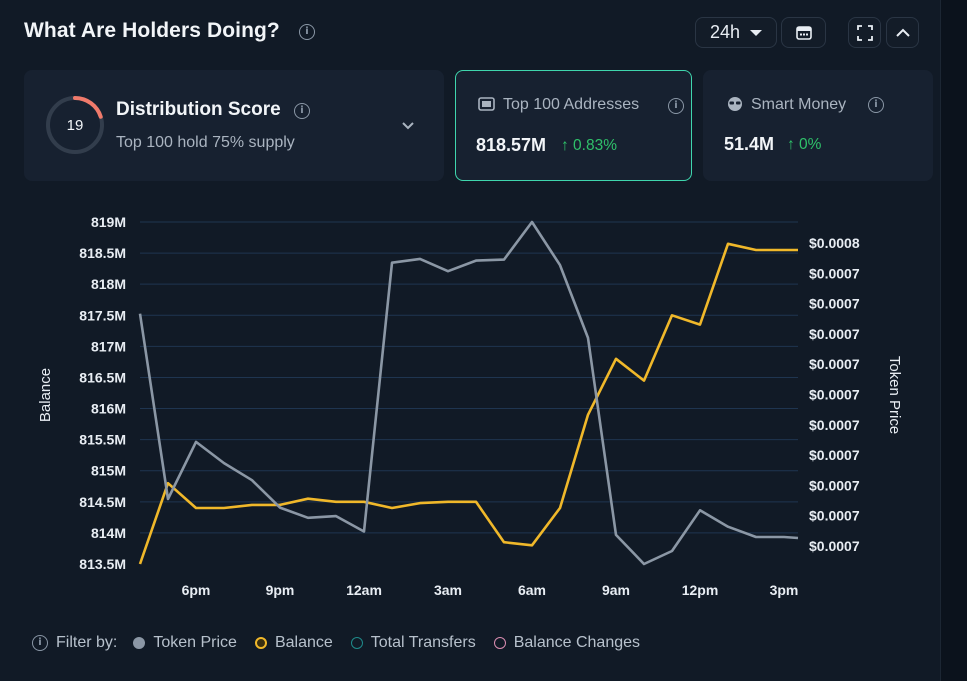 Image resolution: width=967 pixels, height=681 pixels. Describe the element at coordinates (486, 104) in the screenshot. I see `wallet-icon` at that location.